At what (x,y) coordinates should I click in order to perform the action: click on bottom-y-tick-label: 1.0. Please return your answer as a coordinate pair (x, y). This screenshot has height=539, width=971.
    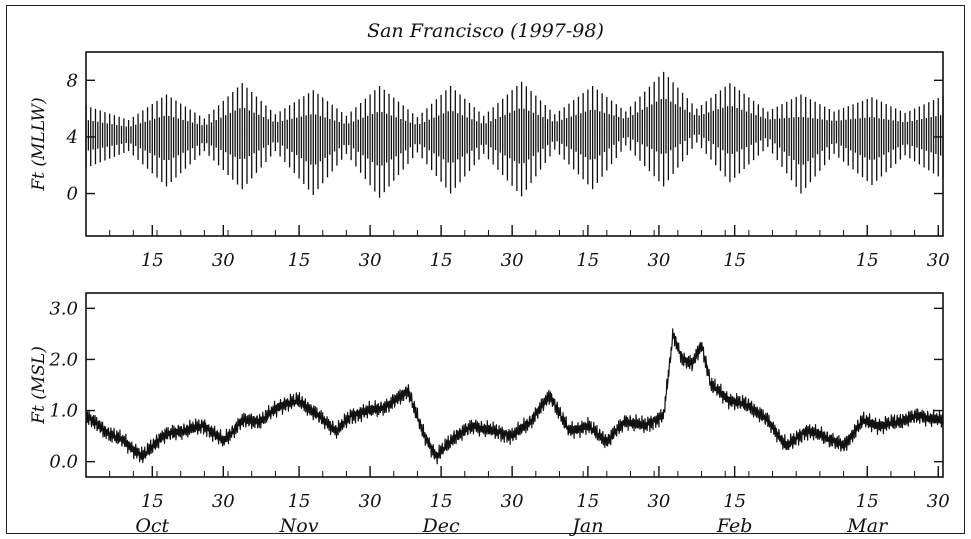
    Looking at the image, I should click on (63, 411).